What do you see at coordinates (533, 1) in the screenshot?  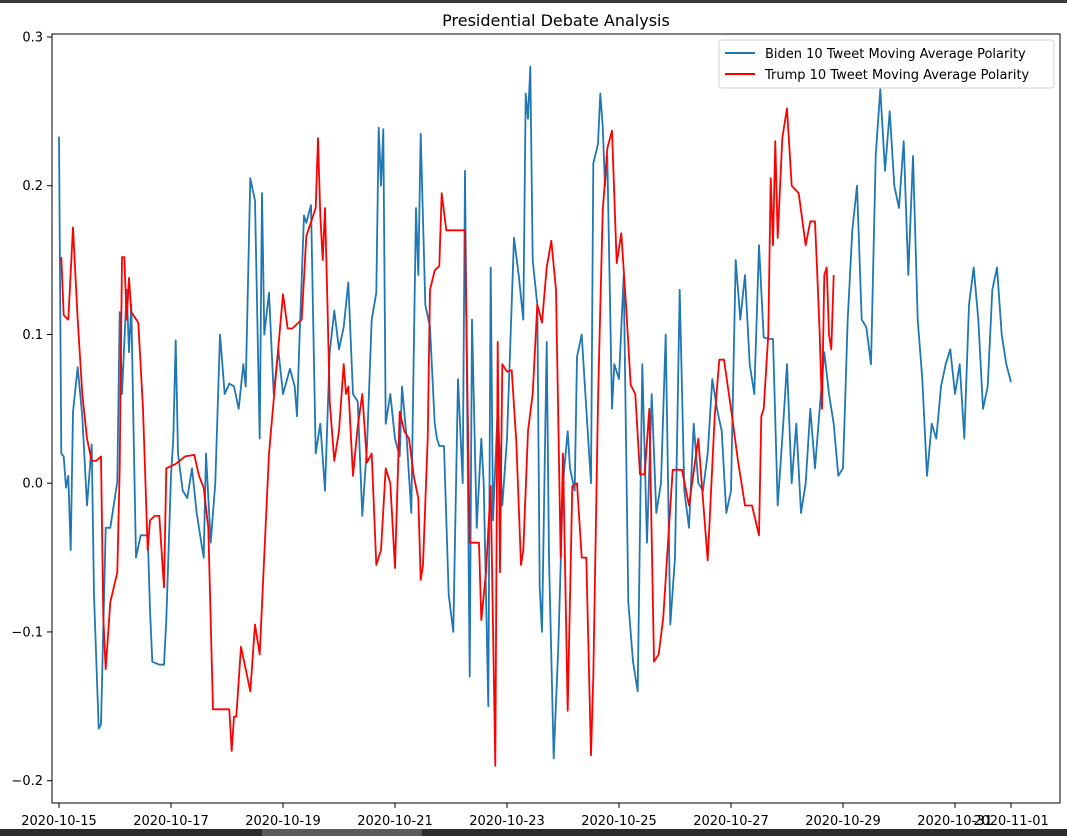 I see `window-top-bar` at bounding box center [533, 1].